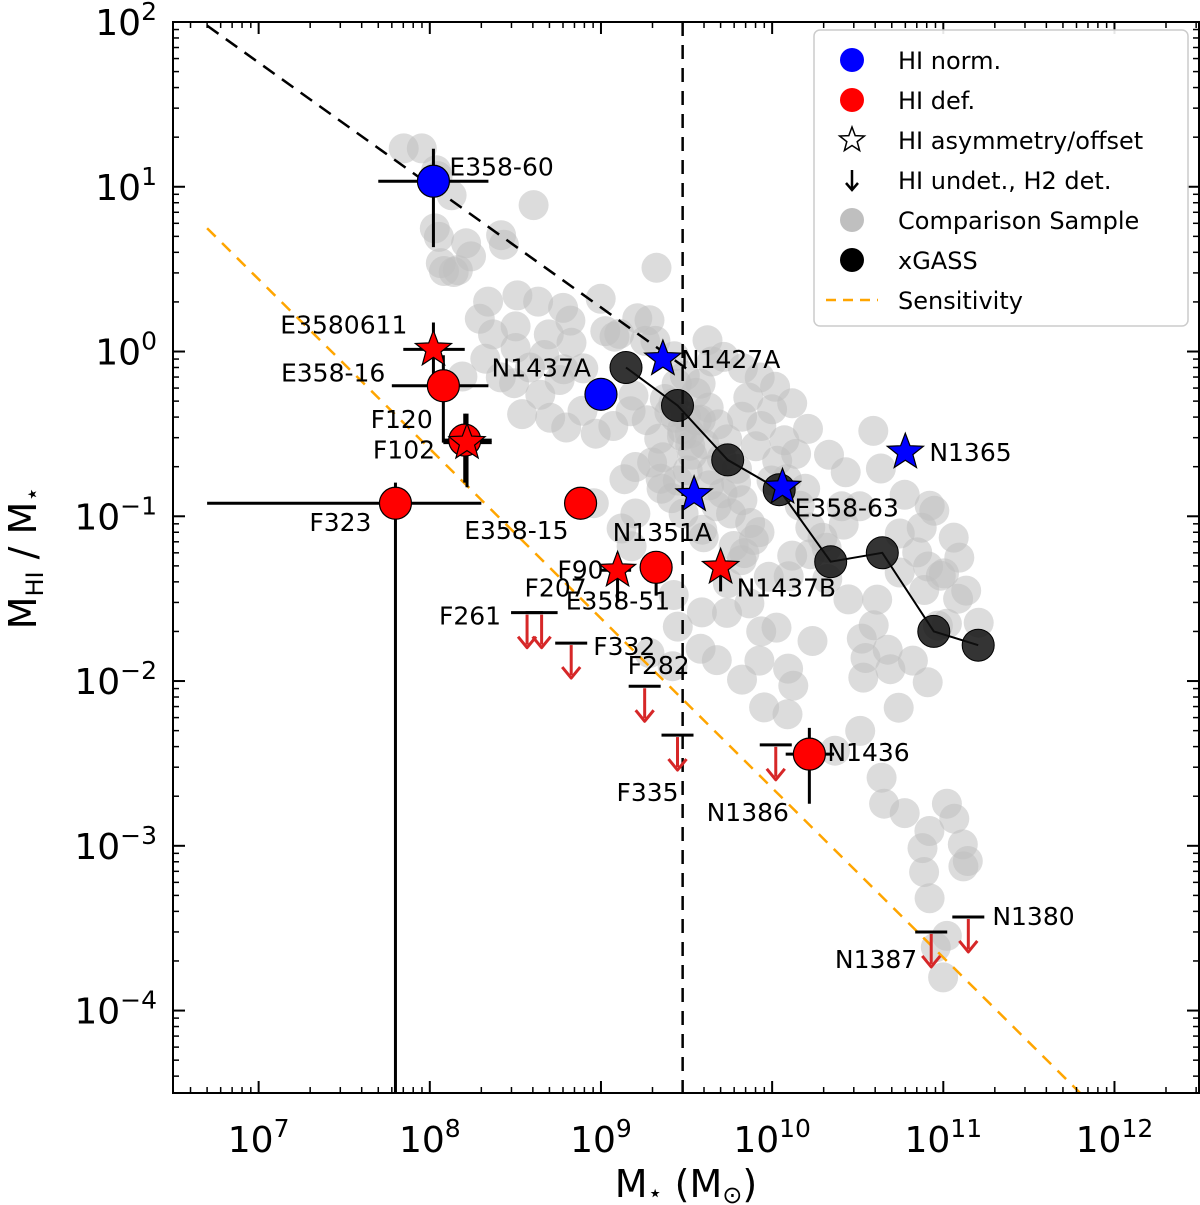 The image size is (1200, 1205). Describe the element at coordinates (527, 642) in the screenshot. I see `limit-arrow-f261-head` at that location.